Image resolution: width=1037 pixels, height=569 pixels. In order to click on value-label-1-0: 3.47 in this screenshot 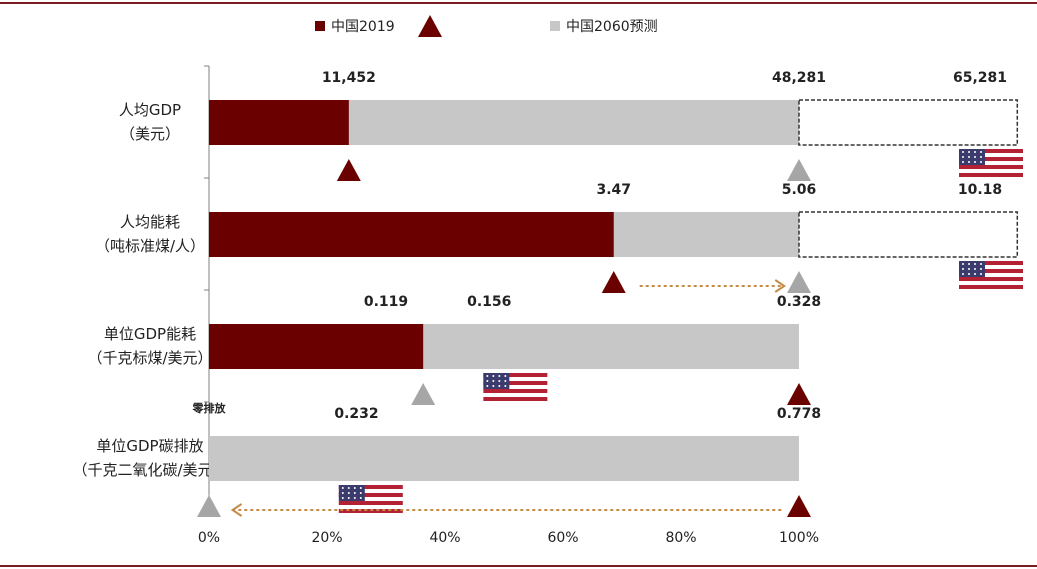, I will do `click(613, 190)`.